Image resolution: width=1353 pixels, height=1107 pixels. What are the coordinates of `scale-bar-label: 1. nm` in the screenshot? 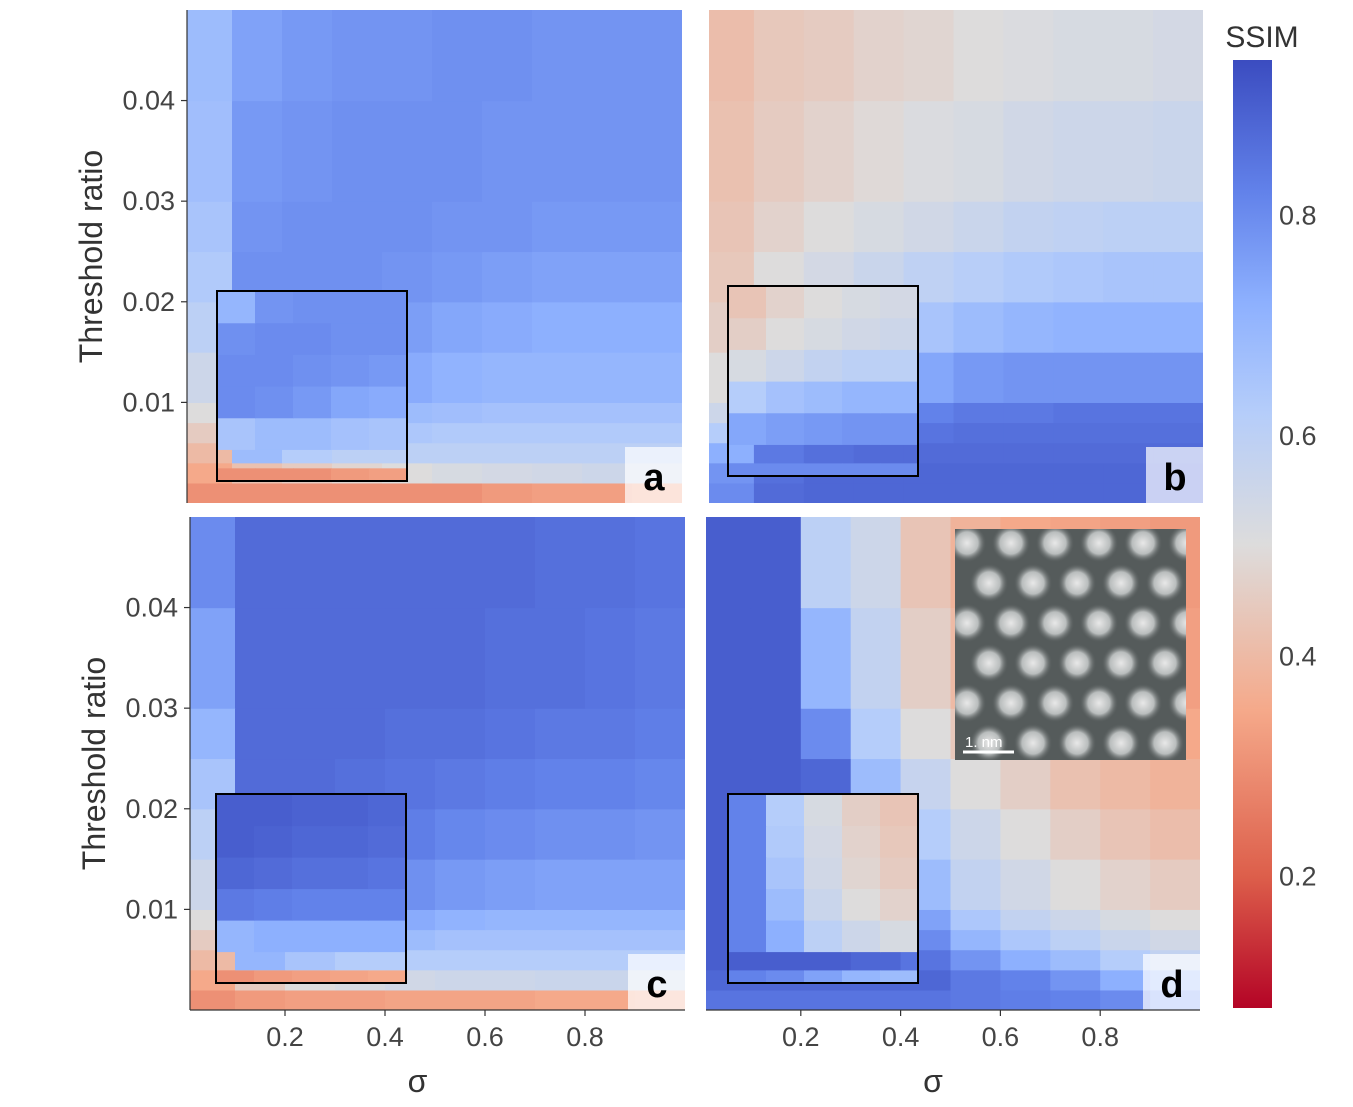 It's located at (984, 742).